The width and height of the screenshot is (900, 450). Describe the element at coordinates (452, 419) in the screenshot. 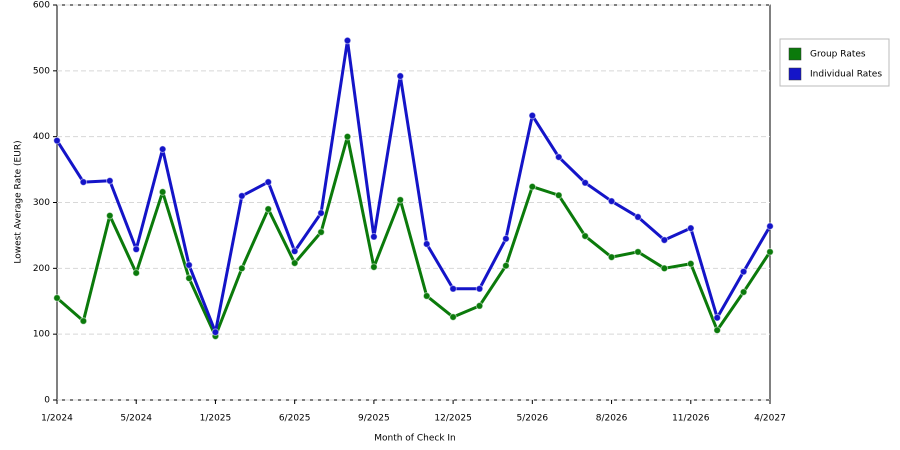

I see `x-tick-label: 12/2025` at that location.